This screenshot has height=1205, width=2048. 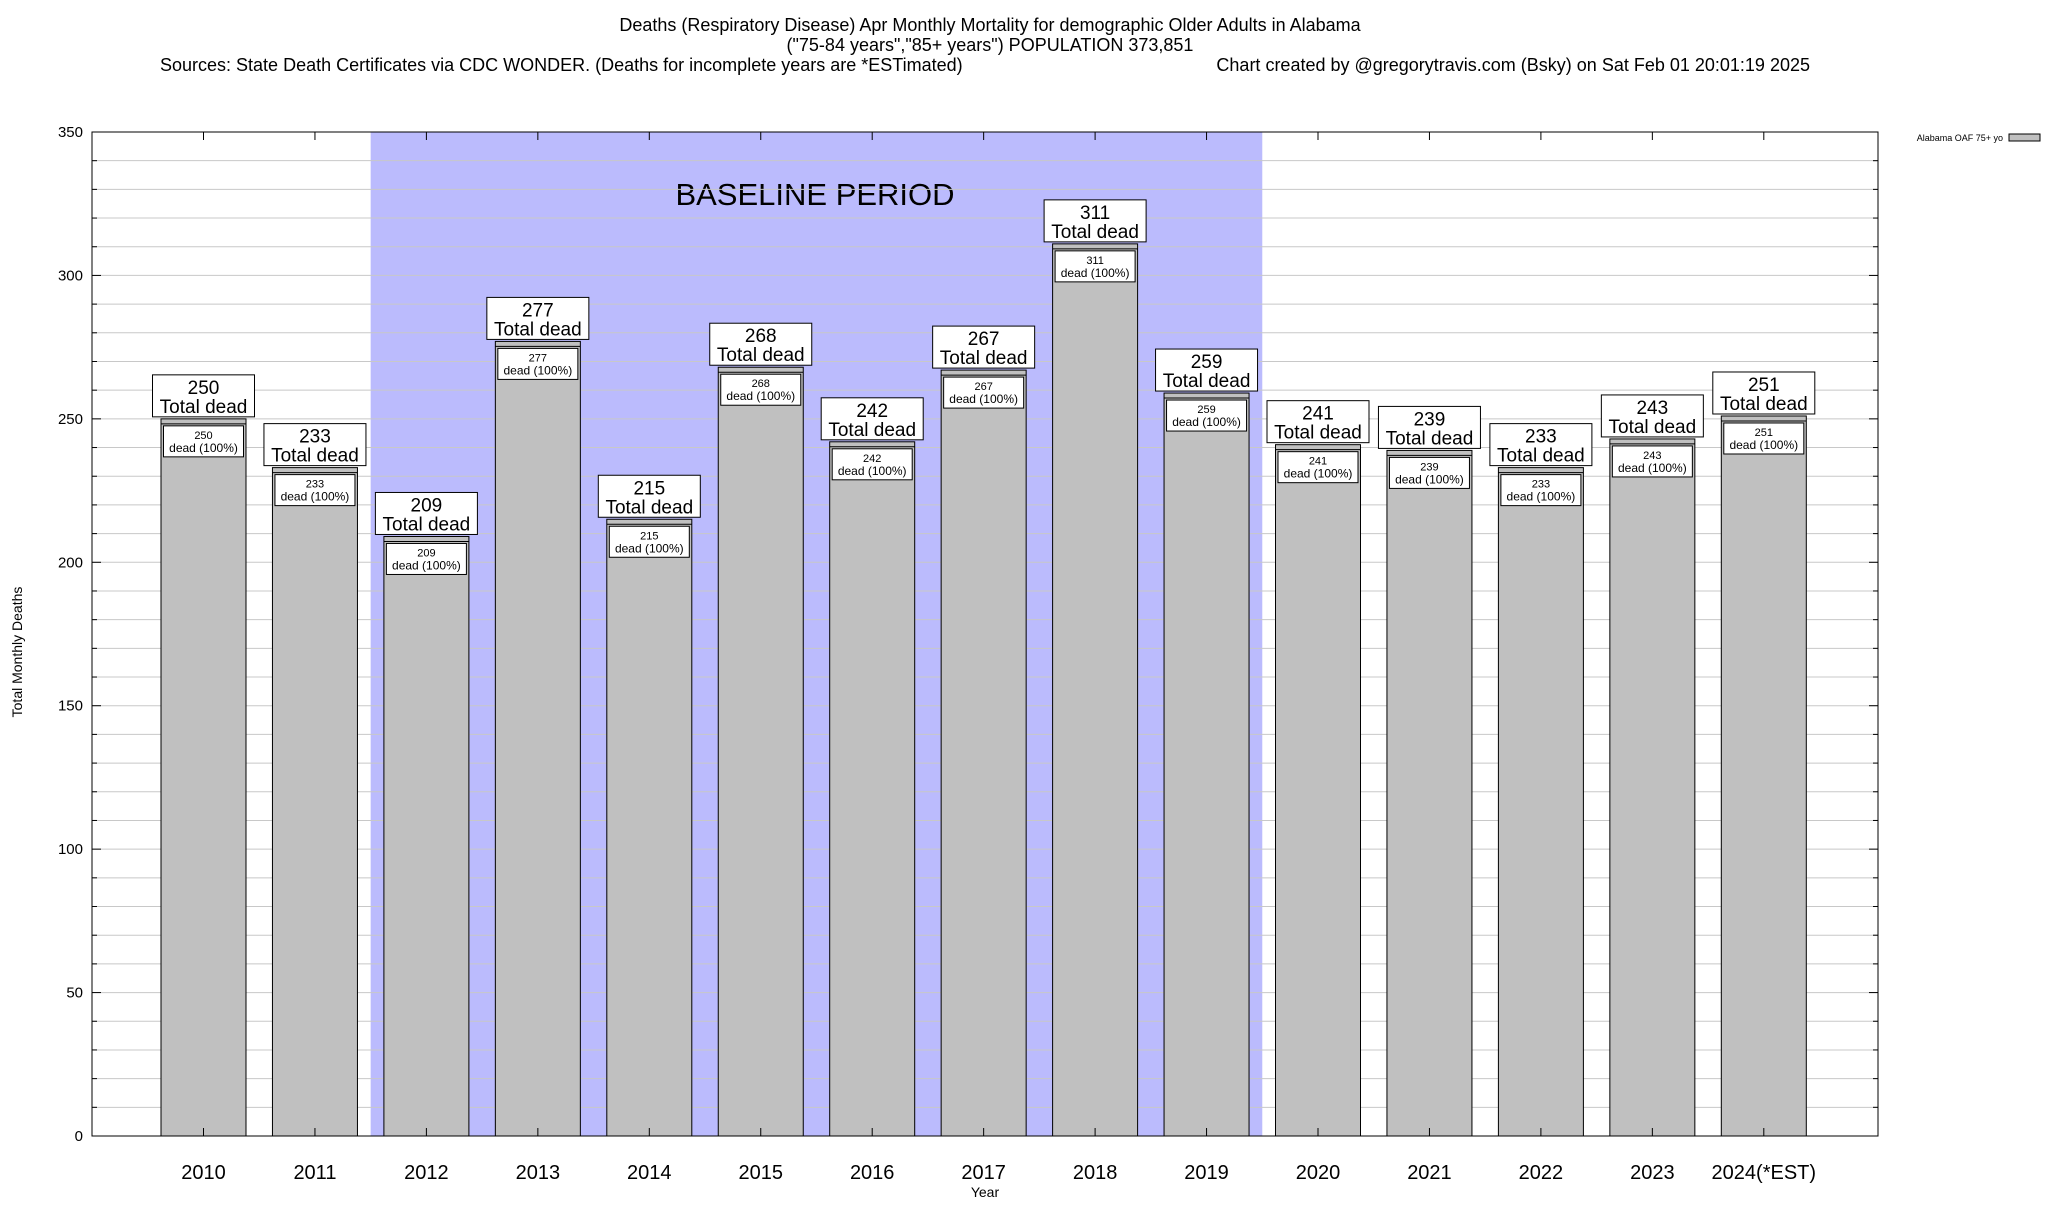 What do you see at coordinates (985, 1192) in the screenshot?
I see `x-axis-label: Year` at bounding box center [985, 1192].